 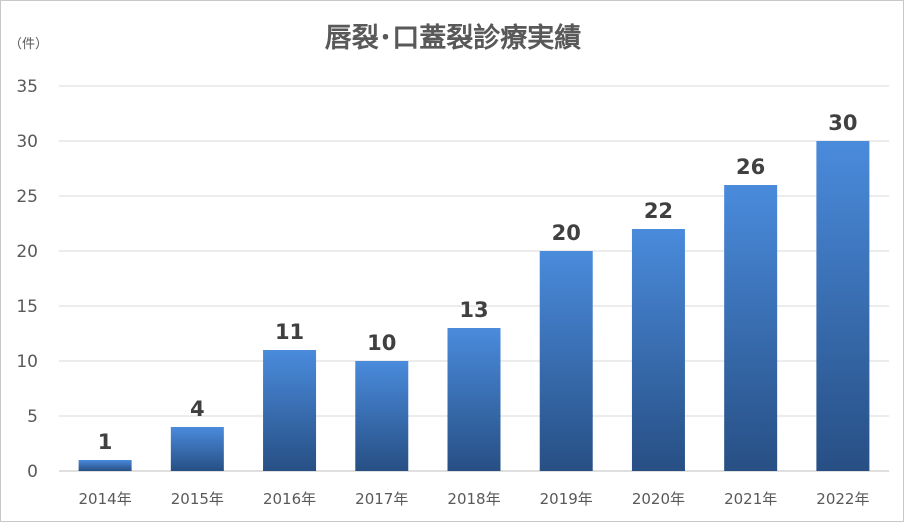 I want to click on x-tick-label: 2015年, so click(x=197, y=499).